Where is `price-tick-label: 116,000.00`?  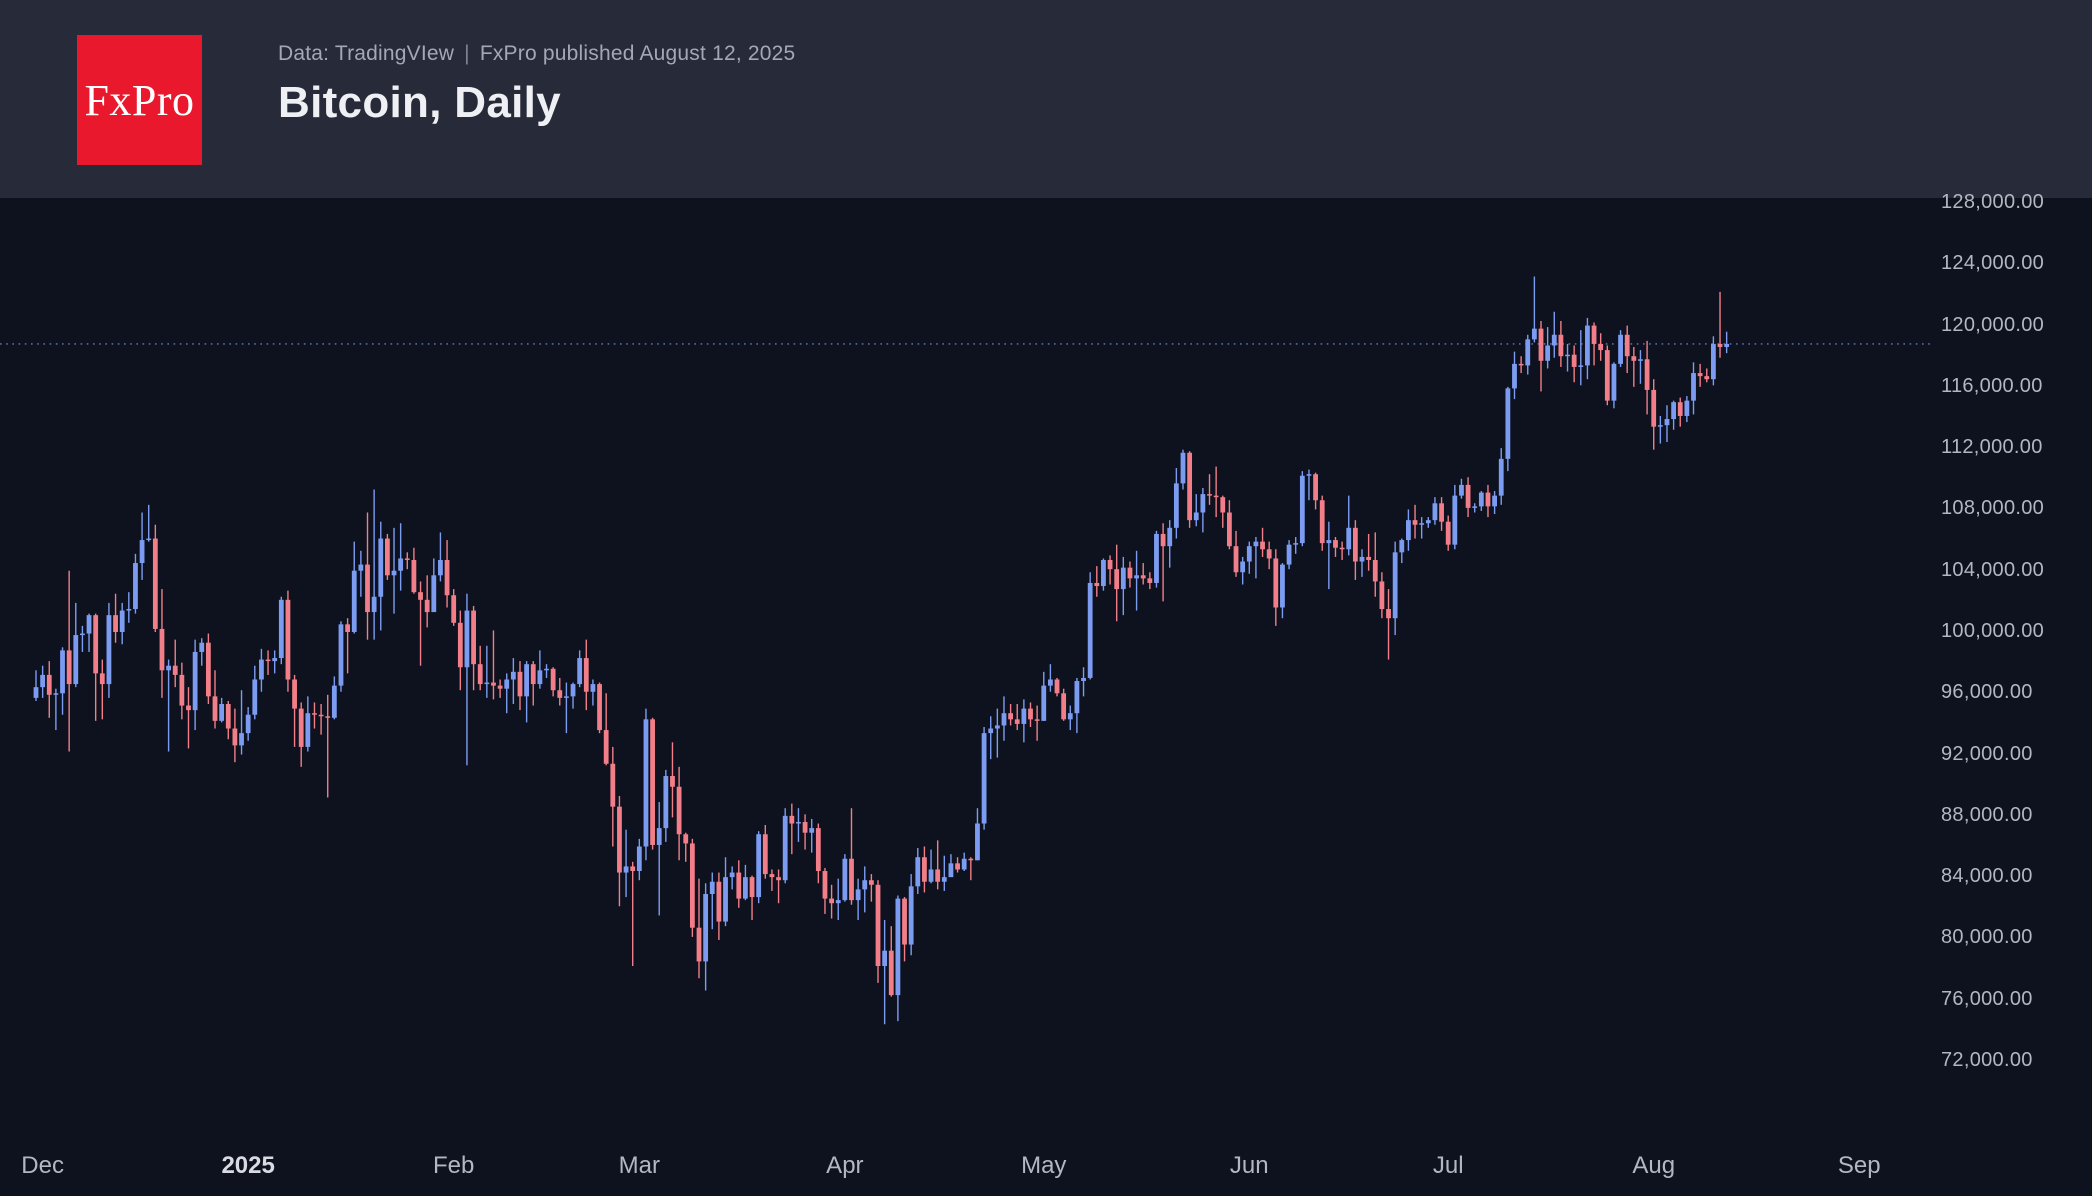 price-tick-label: 116,000.00 is located at coordinates (1992, 385).